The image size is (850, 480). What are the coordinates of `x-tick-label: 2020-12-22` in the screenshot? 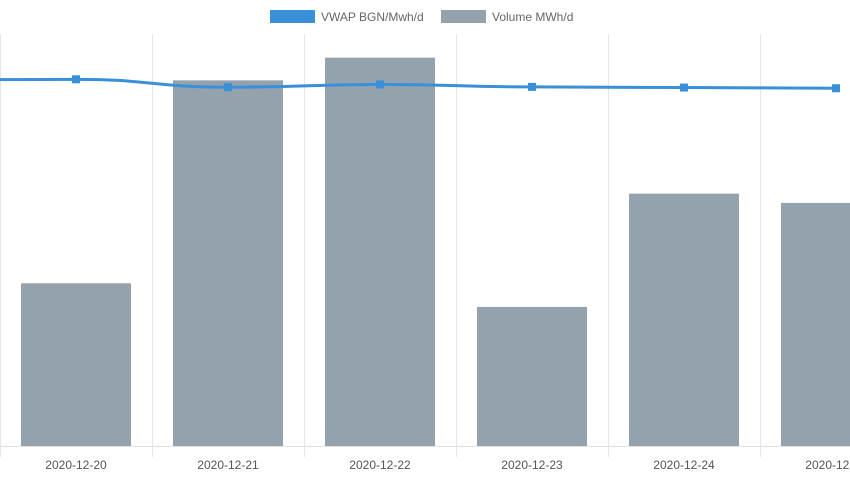 It's located at (380, 465).